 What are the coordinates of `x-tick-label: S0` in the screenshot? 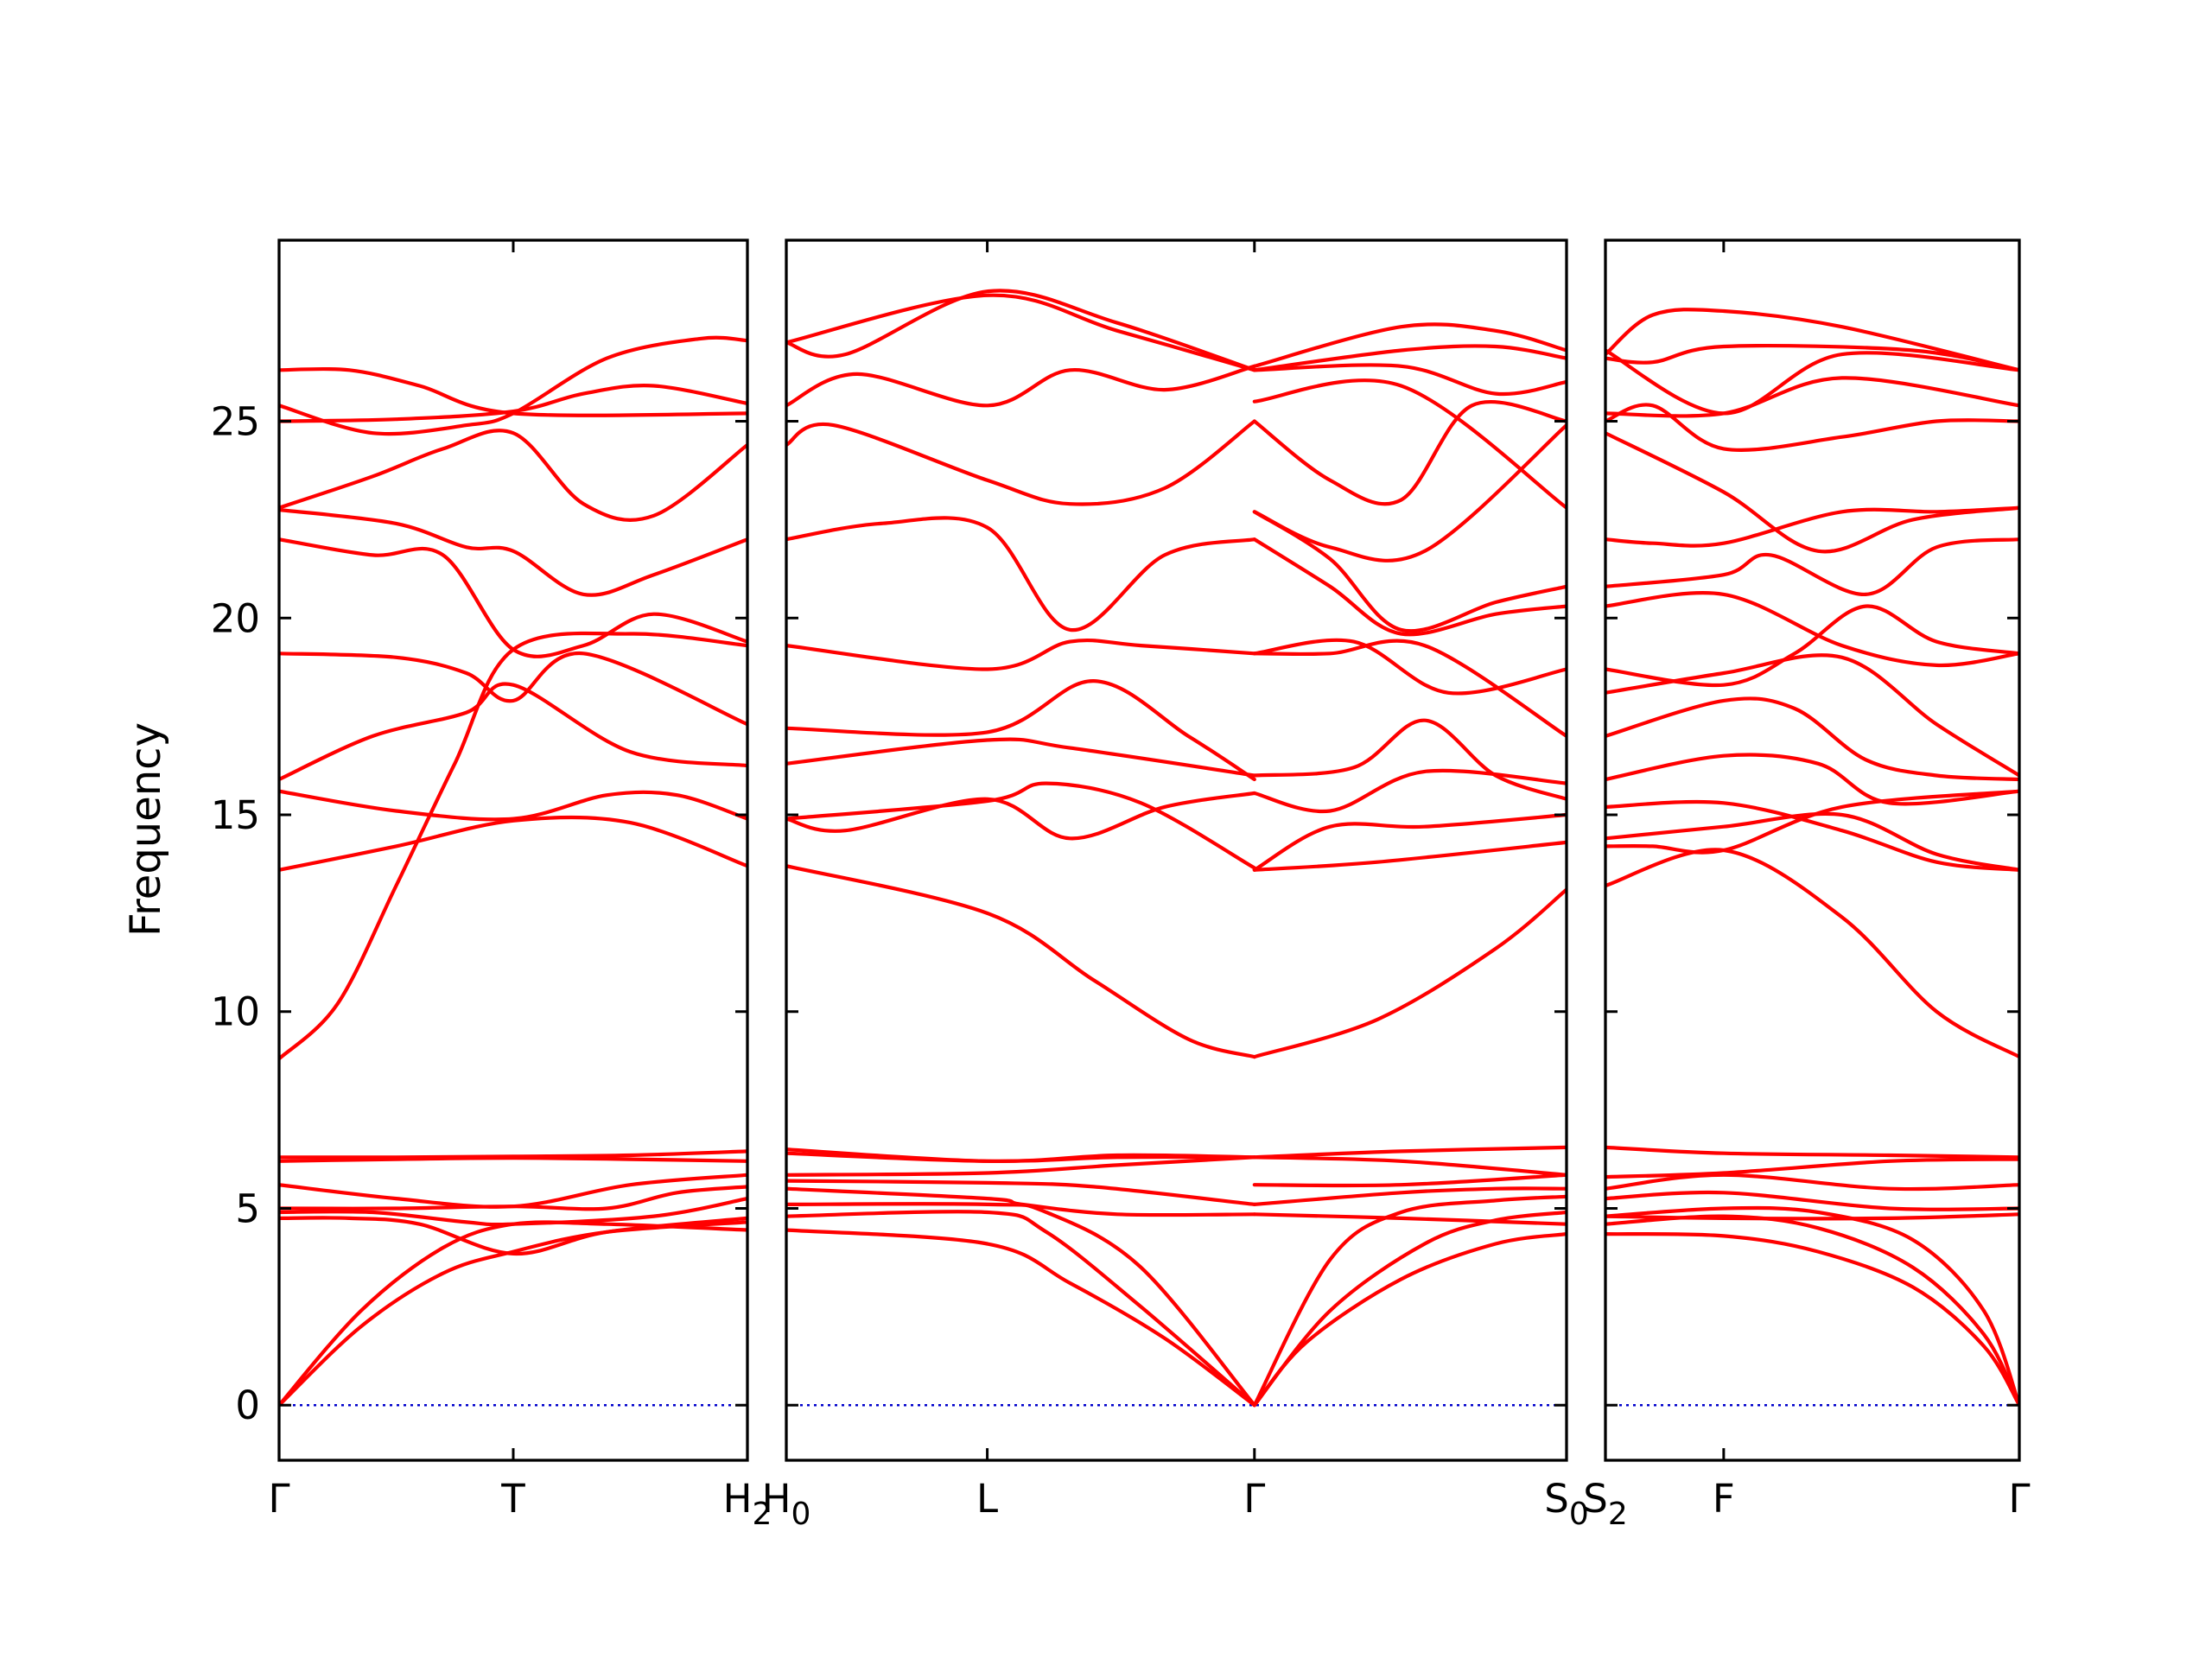 It's located at (1566, 1504).